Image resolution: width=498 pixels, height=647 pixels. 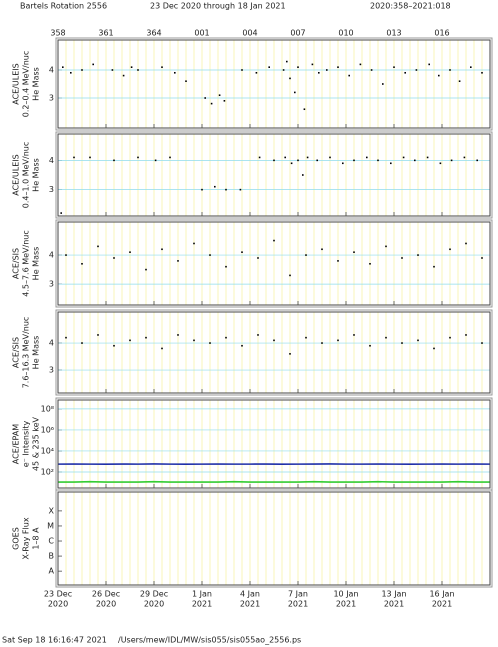 I want to click on x-tick-label-date: 13 Jan, so click(x=393, y=594).